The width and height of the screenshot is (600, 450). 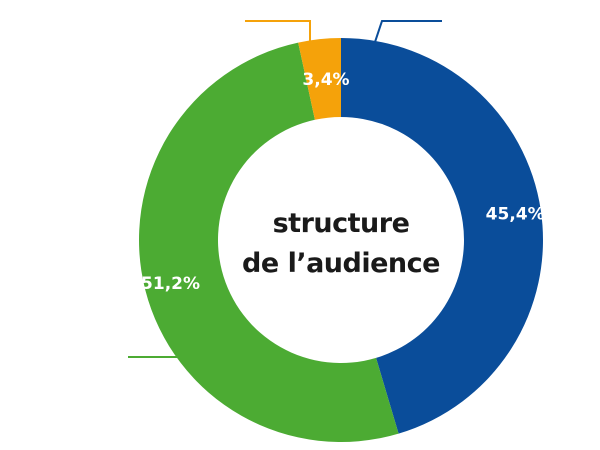 I want to click on chart-title-line-1: structure, so click(x=341, y=223).